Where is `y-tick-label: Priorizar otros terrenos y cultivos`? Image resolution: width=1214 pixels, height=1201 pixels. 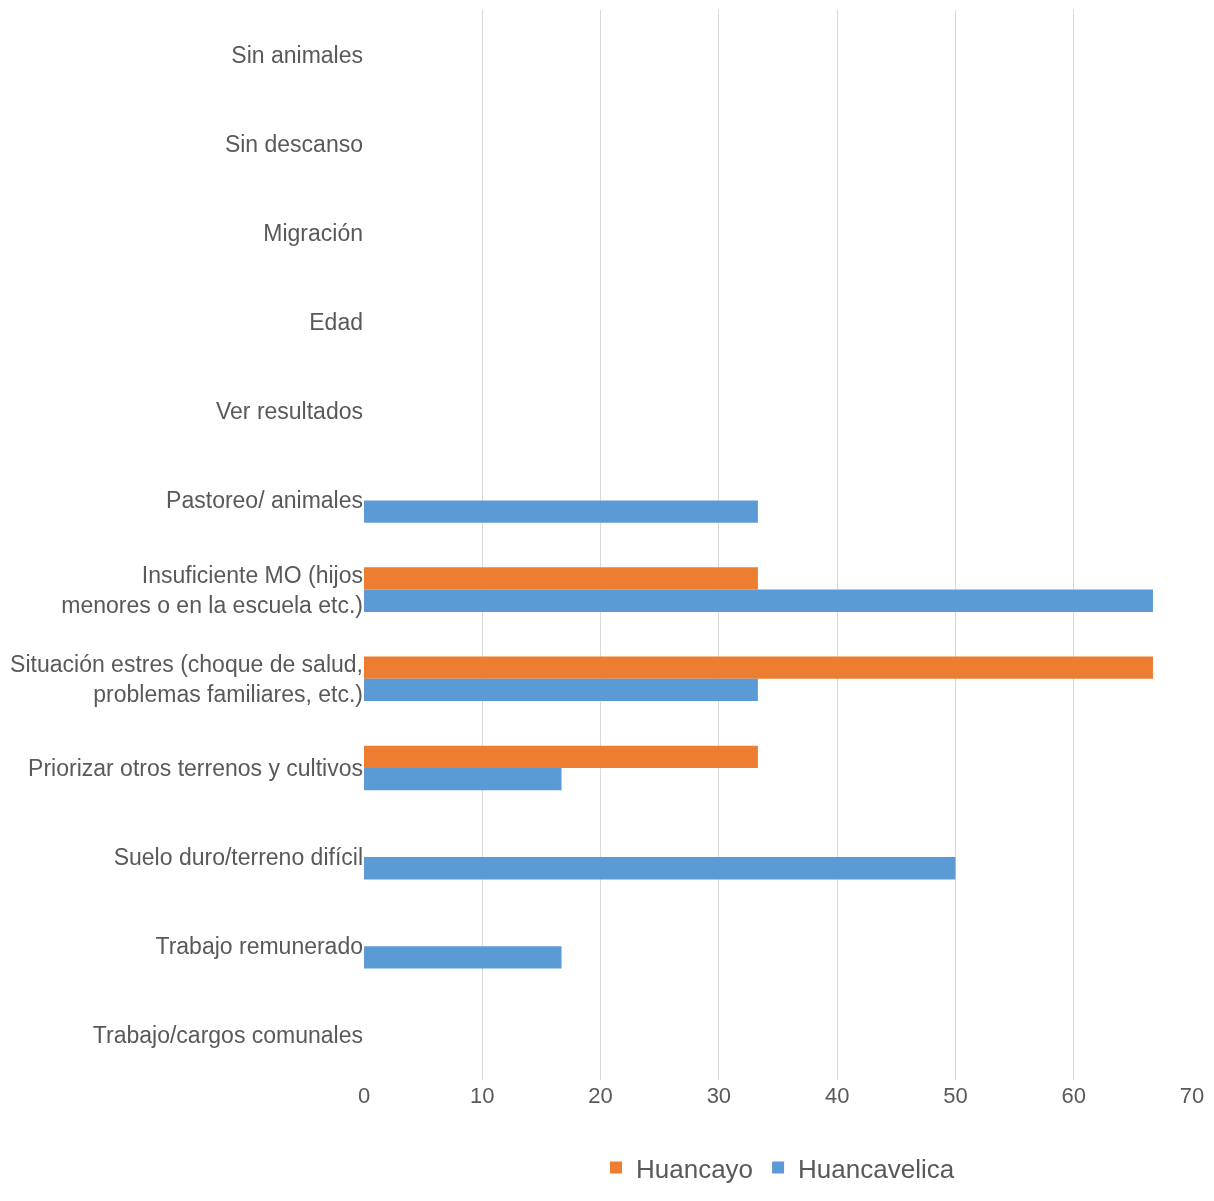
y-tick-label: Priorizar otros terrenos y cultivos is located at coordinates (195, 767).